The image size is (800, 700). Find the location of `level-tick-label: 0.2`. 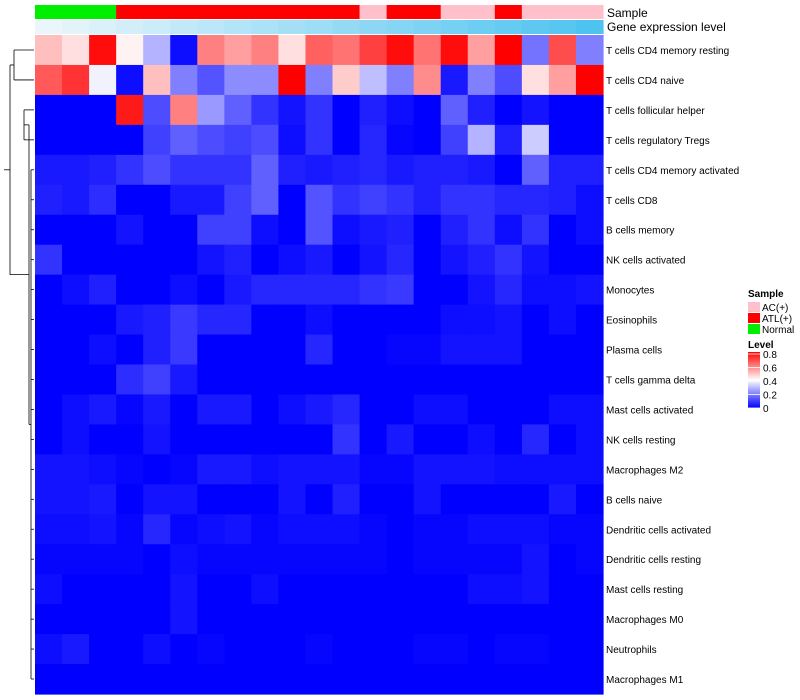

level-tick-label: 0.2 is located at coordinates (770, 396).